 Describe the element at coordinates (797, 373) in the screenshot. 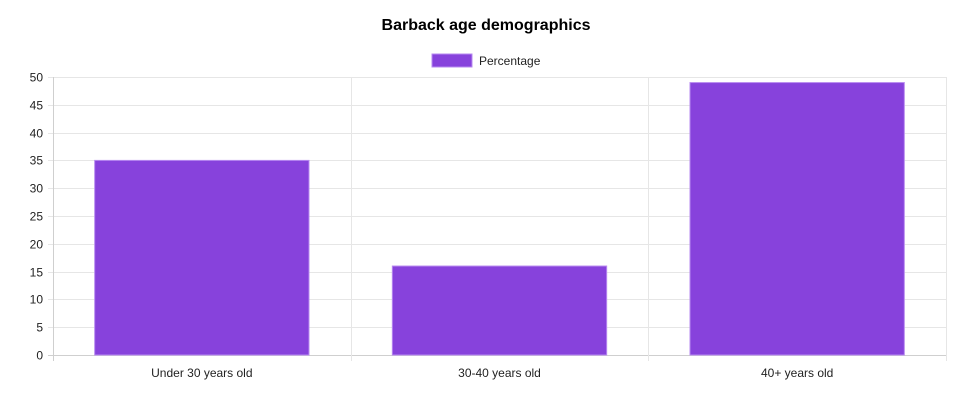

I see `x-tick-label: 40+ years old` at that location.